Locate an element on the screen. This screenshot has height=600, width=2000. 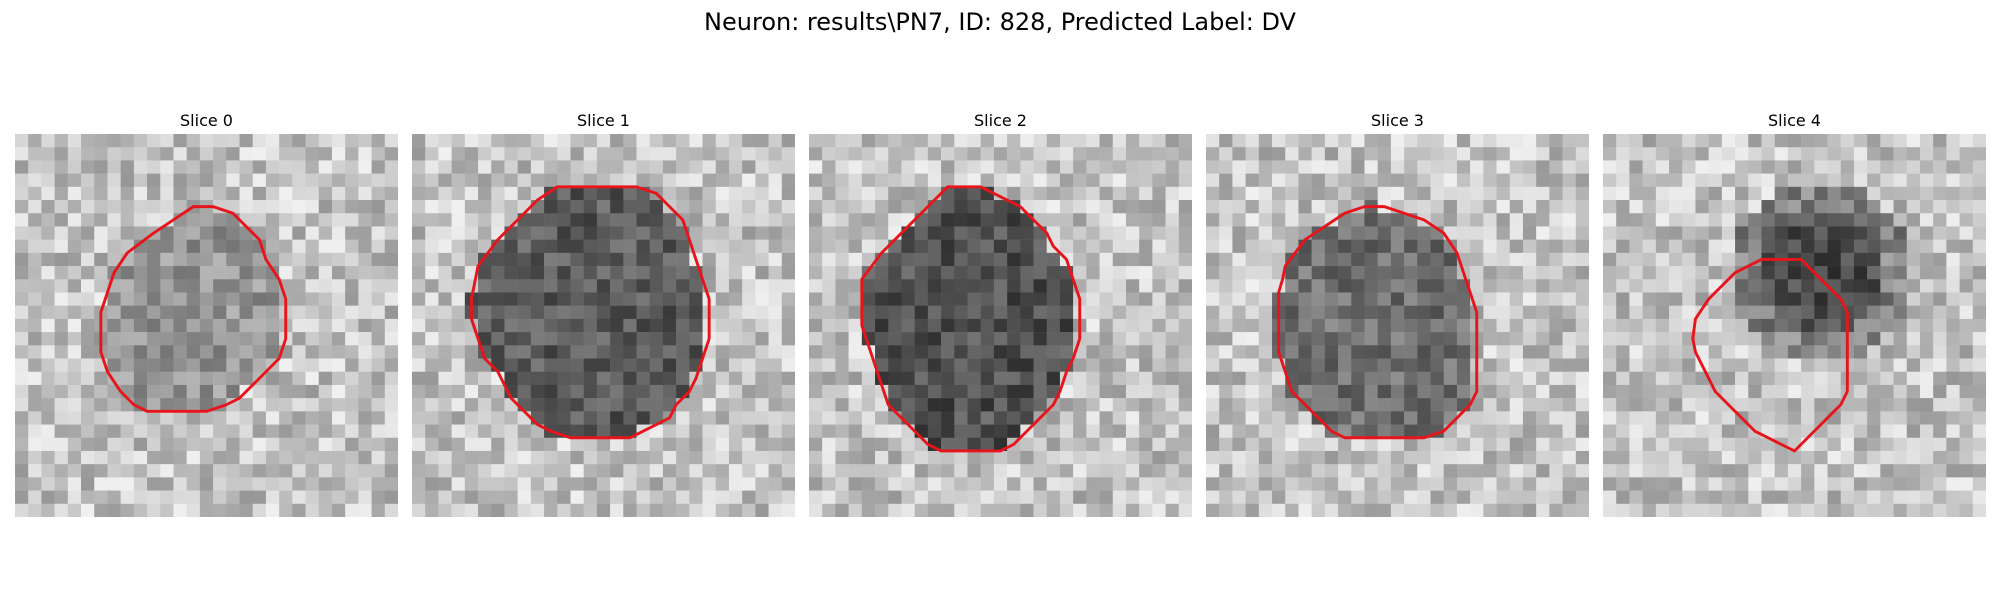
slice-title: Slice 1 is located at coordinates (603, 120).